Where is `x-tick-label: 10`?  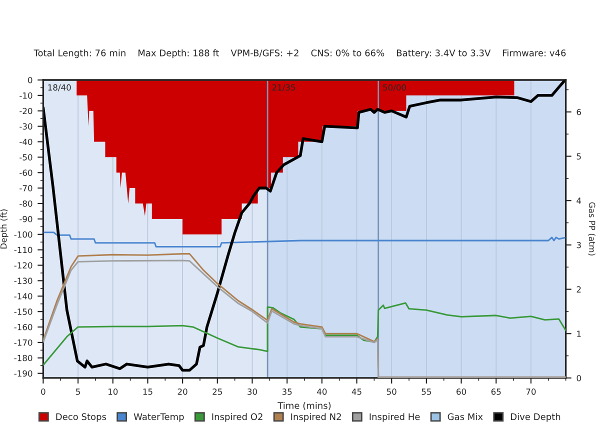 x-tick-label: 10 is located at coordinates (113, 391).